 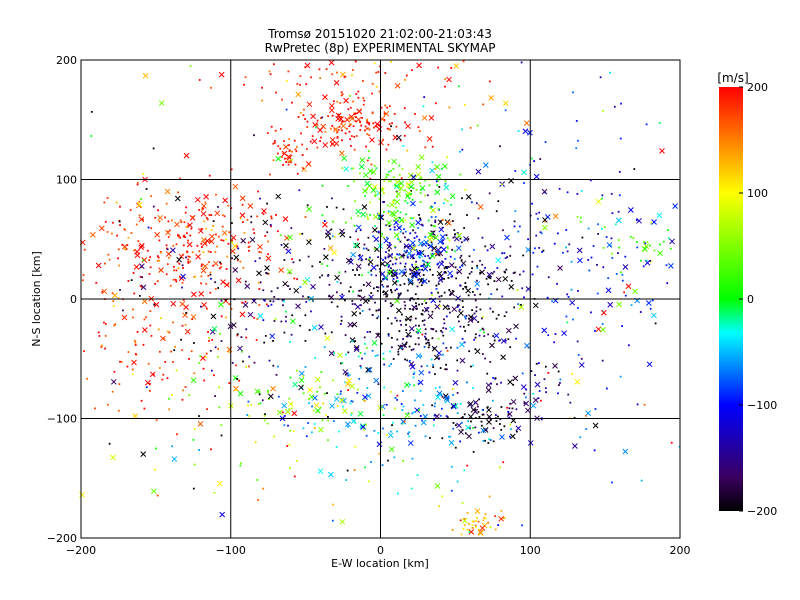 I want to click on y-tick-label: −100, so click(x=62, y=419).